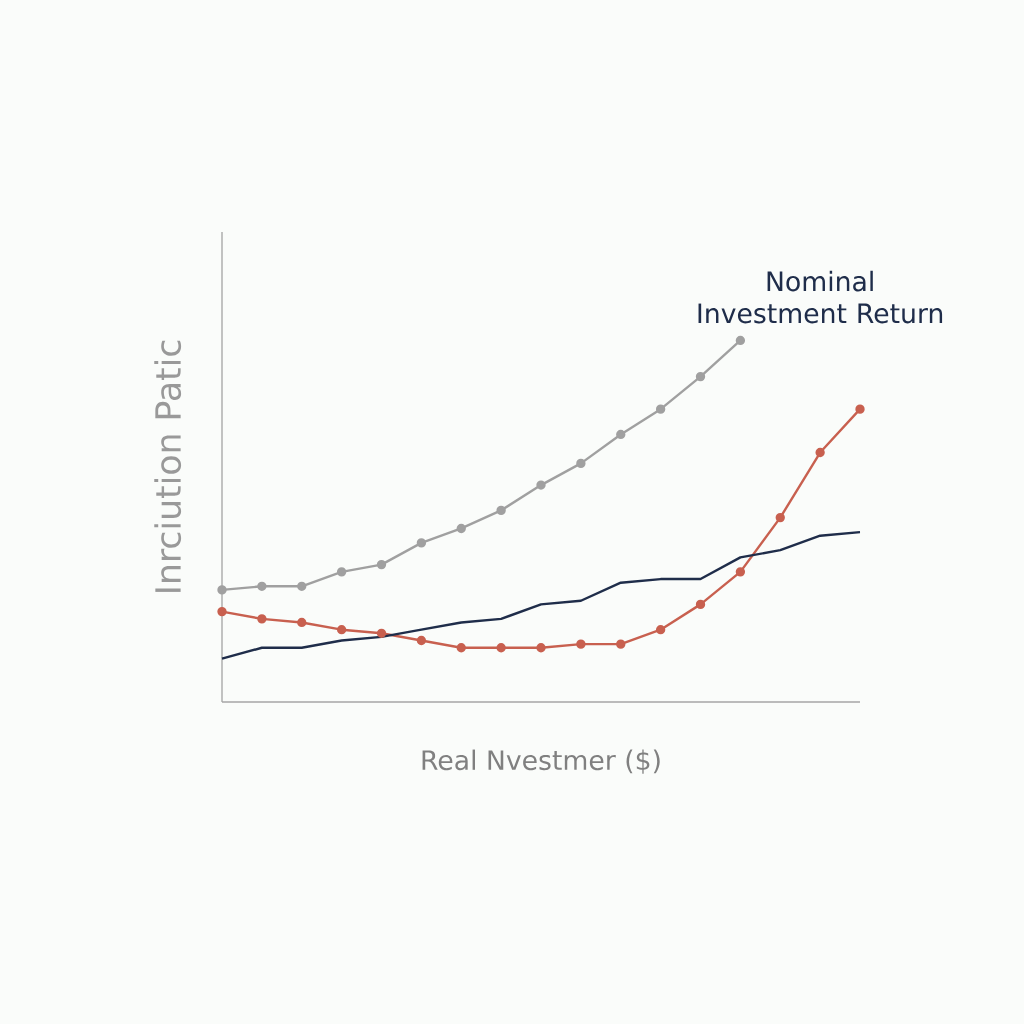 This screenshot has width=1024, height=1024. Describe the element at coordinates (541, 761) in the screenshot. I see `x-axis-title: Real Nvestmer ($)` at that location.